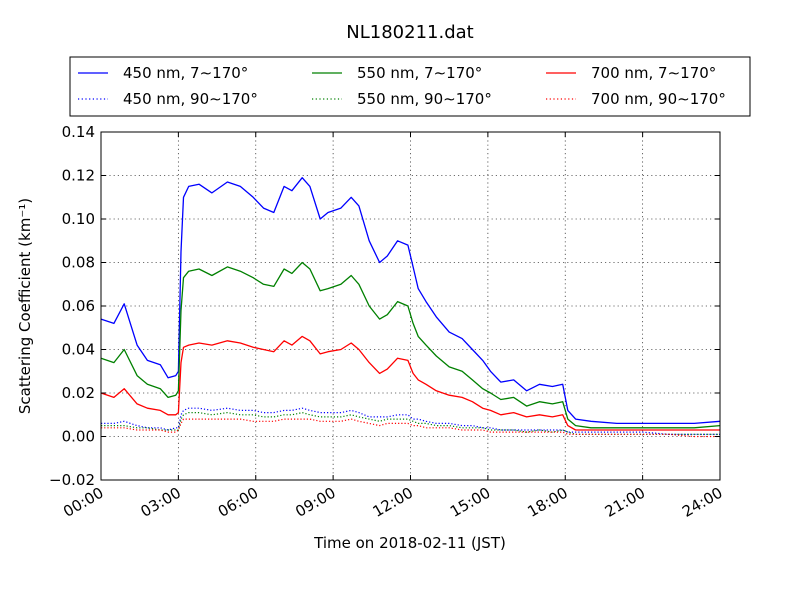 This screenshot has height=600, width=800. I want to click on legend-label: 550 nm, 7∼170°, so click(419, 73).